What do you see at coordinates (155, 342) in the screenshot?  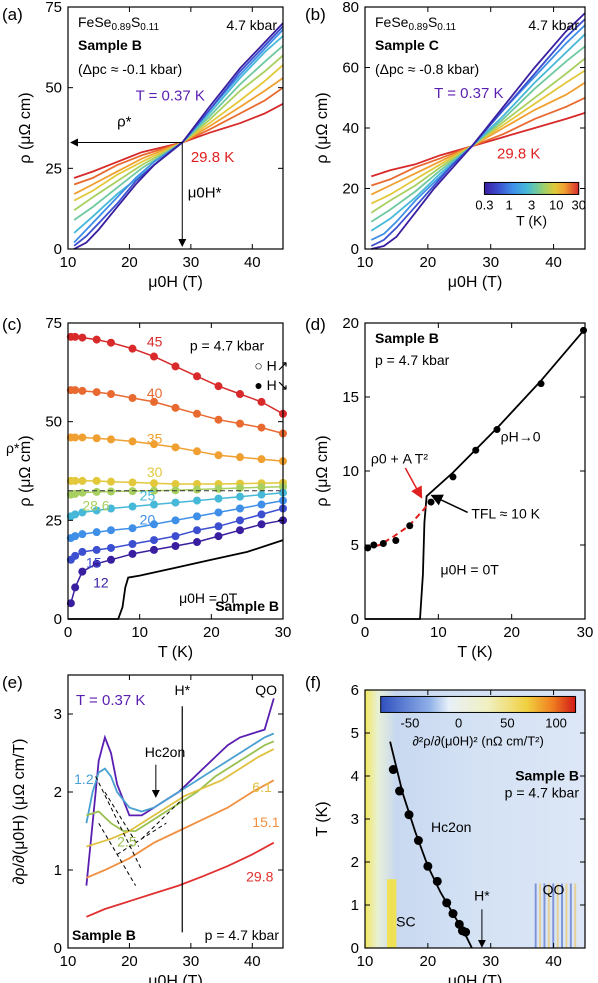 I see `field-label: 45` at bounding box center [155, 342].